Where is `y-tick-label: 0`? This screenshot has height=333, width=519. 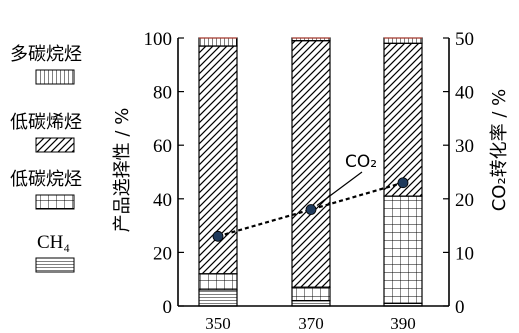 y-tick-label: 0 is located at coordinates (168, 307).